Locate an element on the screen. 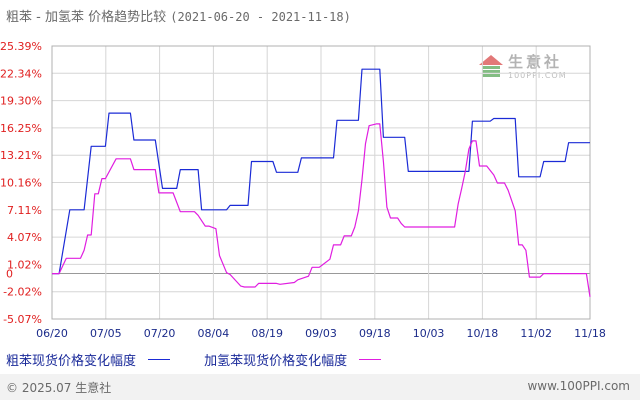 This screenshot has width=640, height=400. watermark-logo: 生意社 100PPI.COM is located at coordinates (522, 67).